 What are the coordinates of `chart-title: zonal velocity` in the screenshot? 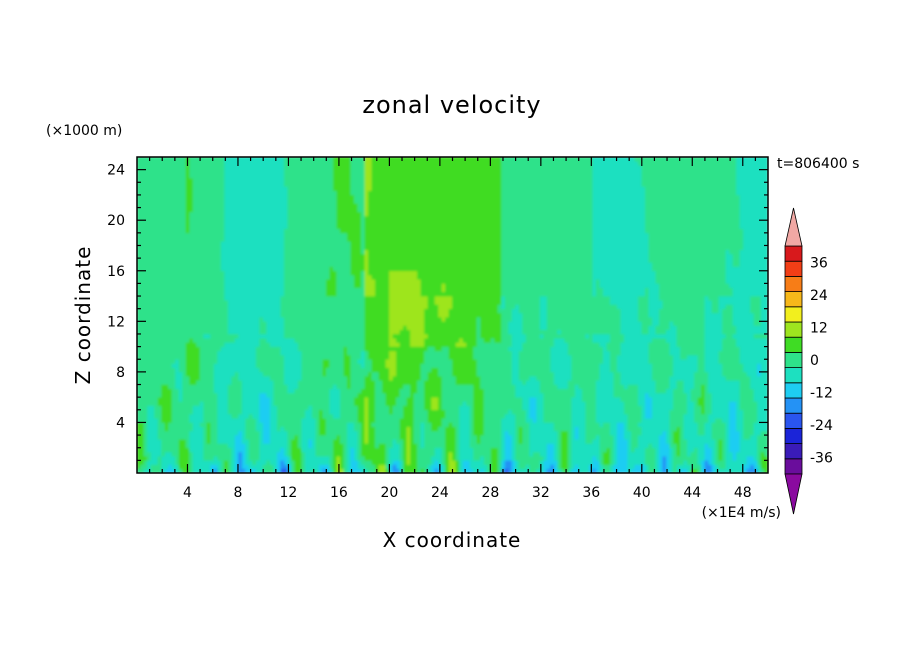 It's located at (451, 105).